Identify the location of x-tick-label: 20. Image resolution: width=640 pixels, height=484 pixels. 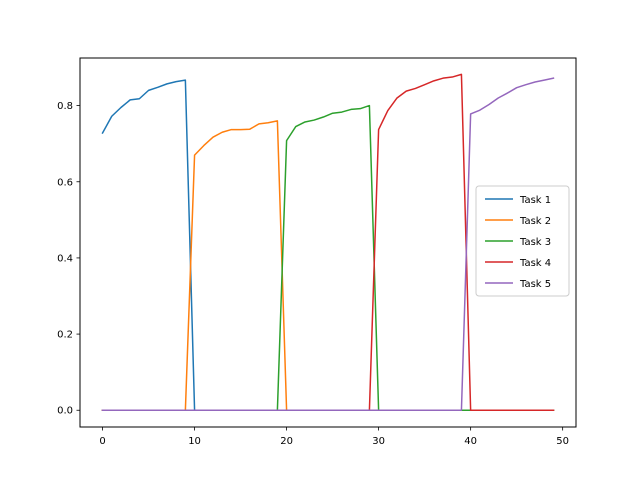
(286, 441).